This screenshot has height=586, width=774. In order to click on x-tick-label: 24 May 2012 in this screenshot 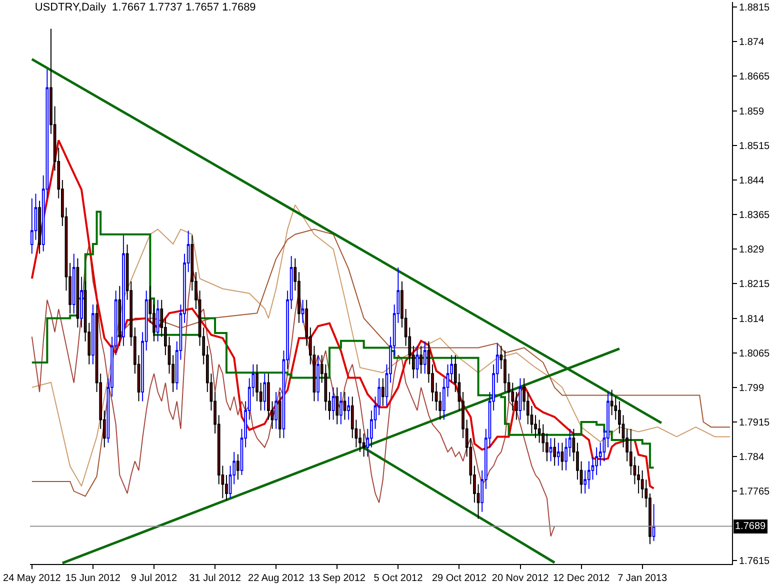, I will do `click(32, 578)`.